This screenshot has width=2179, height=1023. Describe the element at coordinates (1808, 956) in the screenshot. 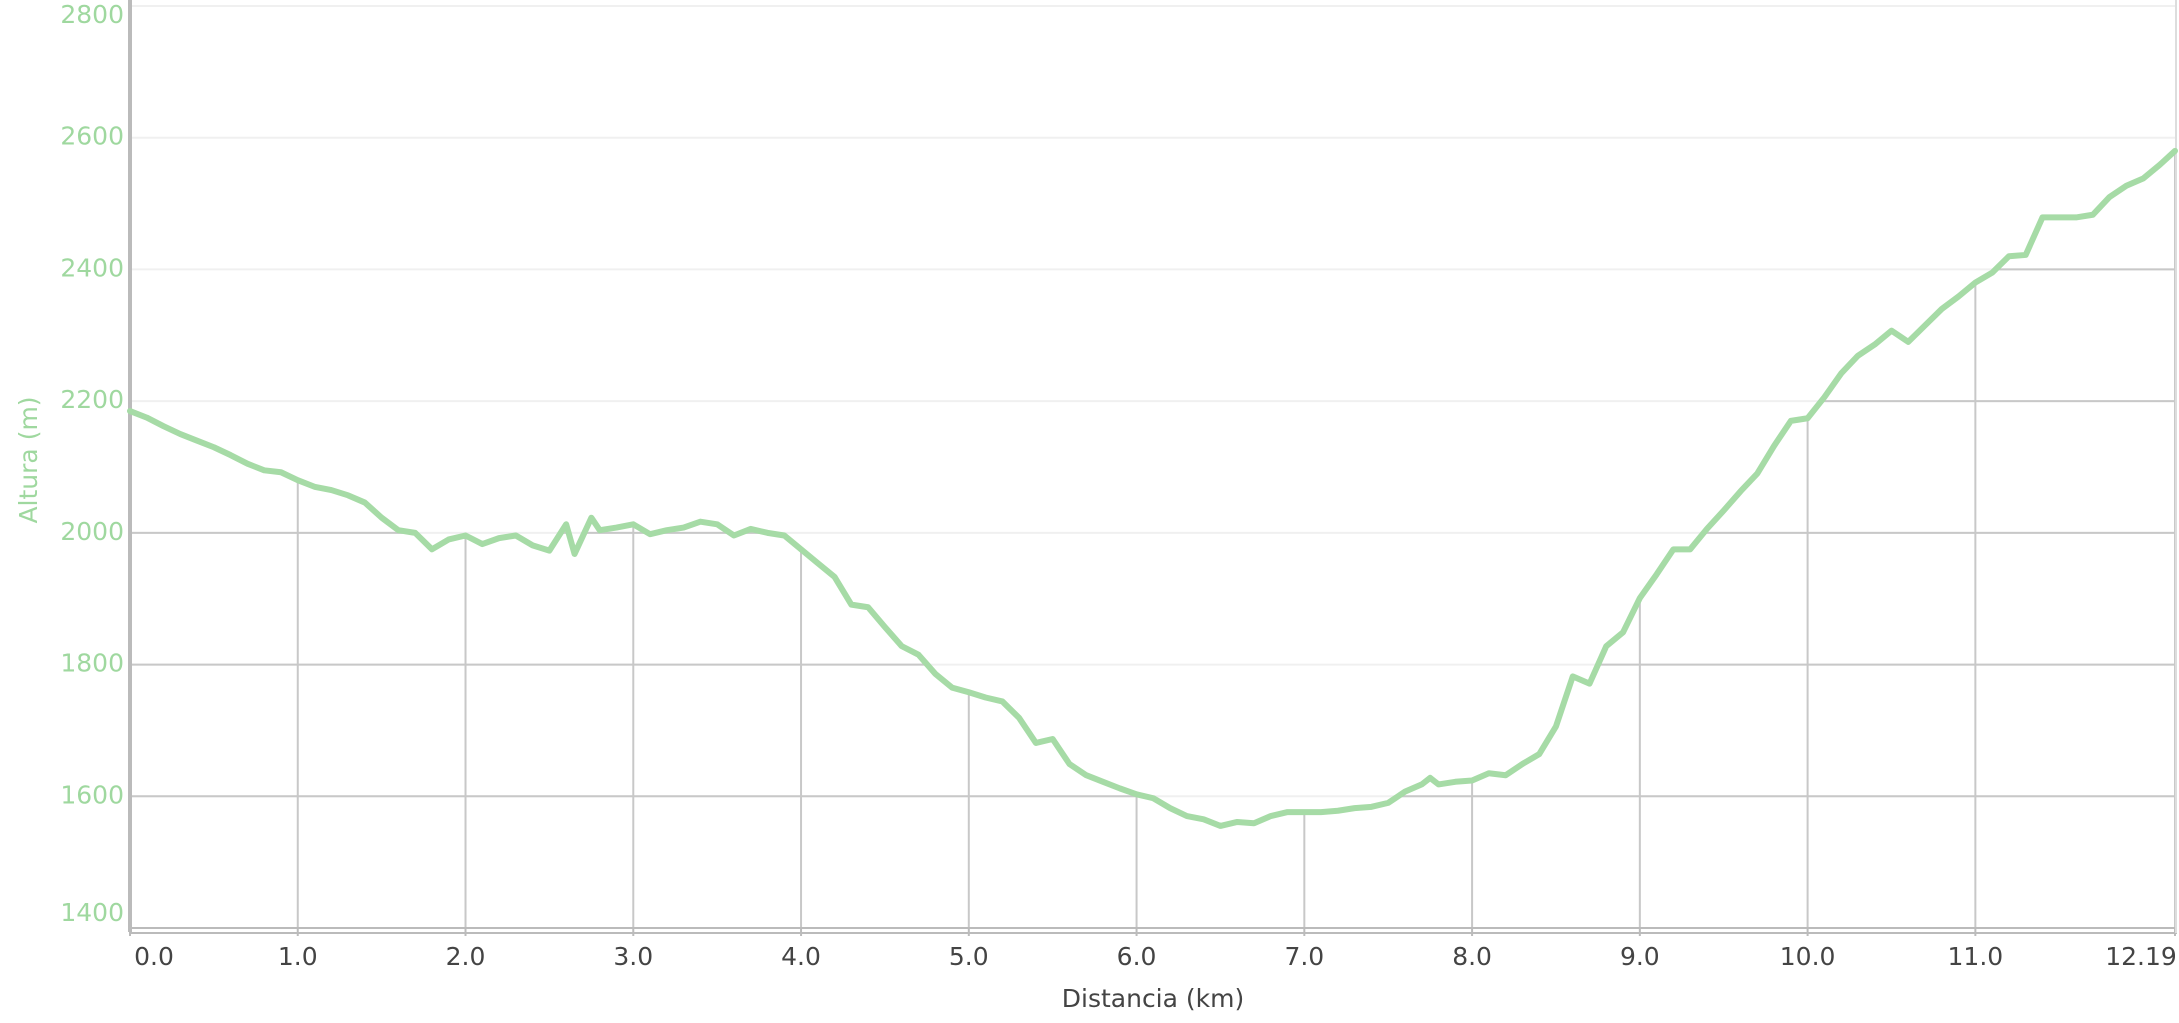

I see `x-tick-label: 10.0` at that location.